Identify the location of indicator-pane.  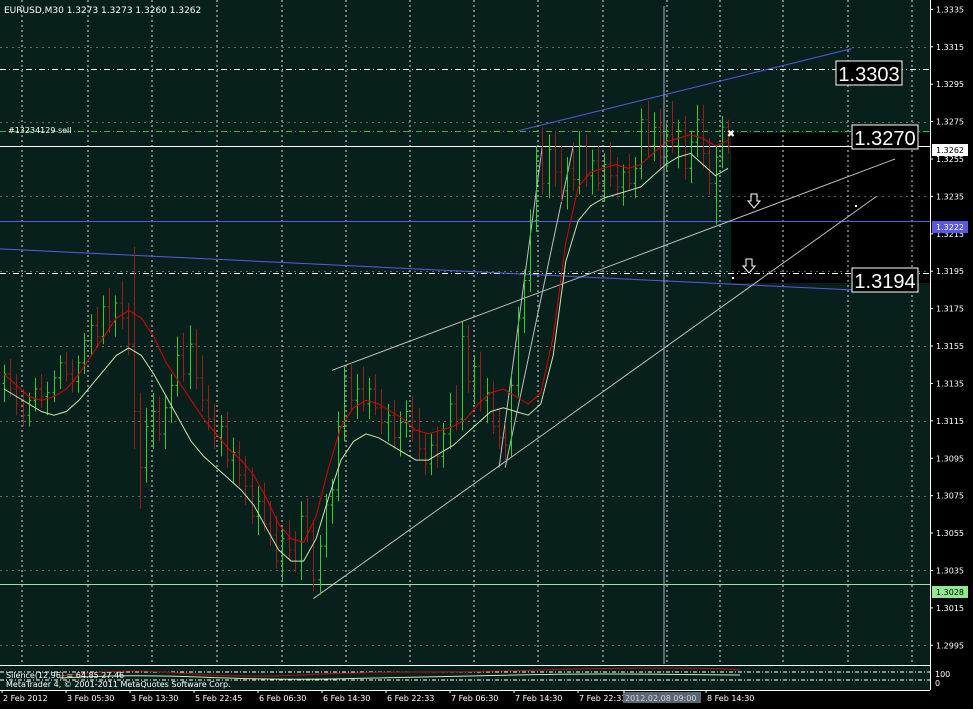
(465, 678).